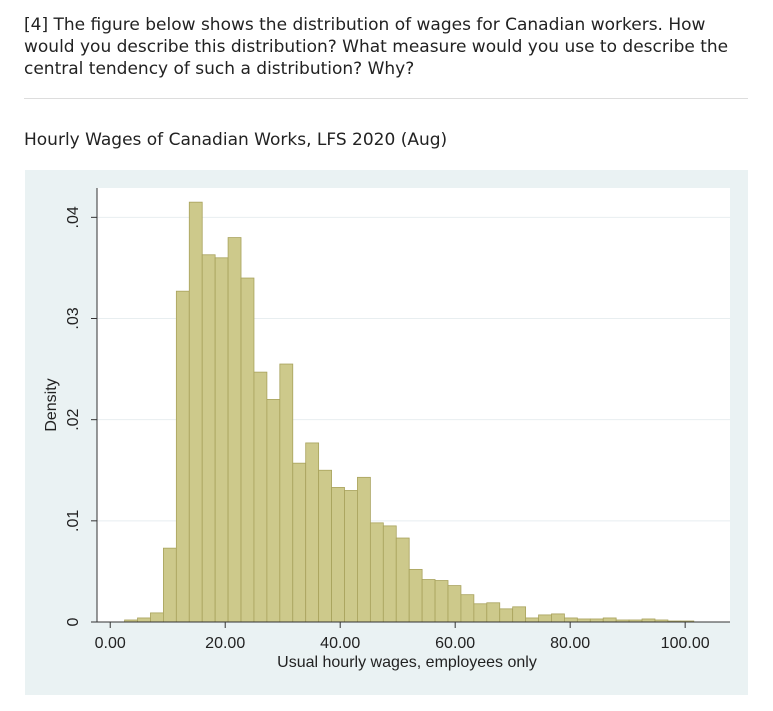 The image size is (773, 711). Describe the element at coordinates (110, 643) in the screenshot. I see `x-tick-label: 0.00` at that location.